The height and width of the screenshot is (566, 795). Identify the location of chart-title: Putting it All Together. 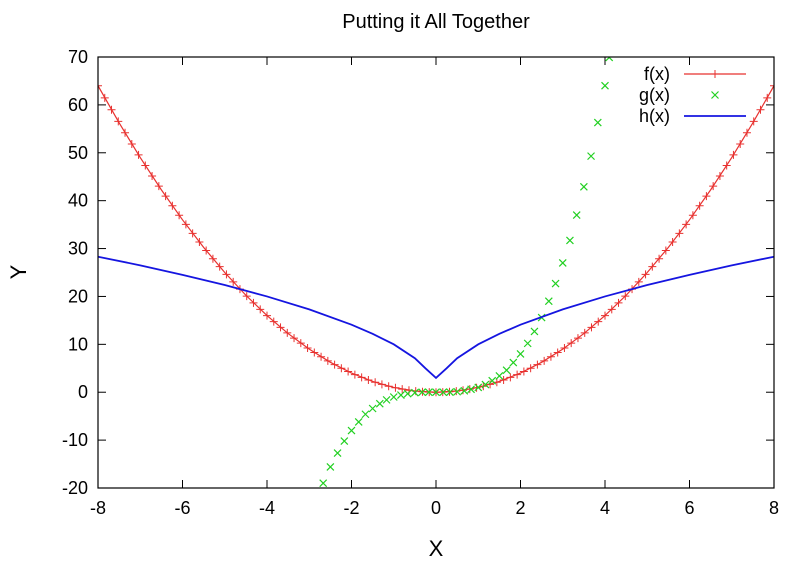
(436, 22).